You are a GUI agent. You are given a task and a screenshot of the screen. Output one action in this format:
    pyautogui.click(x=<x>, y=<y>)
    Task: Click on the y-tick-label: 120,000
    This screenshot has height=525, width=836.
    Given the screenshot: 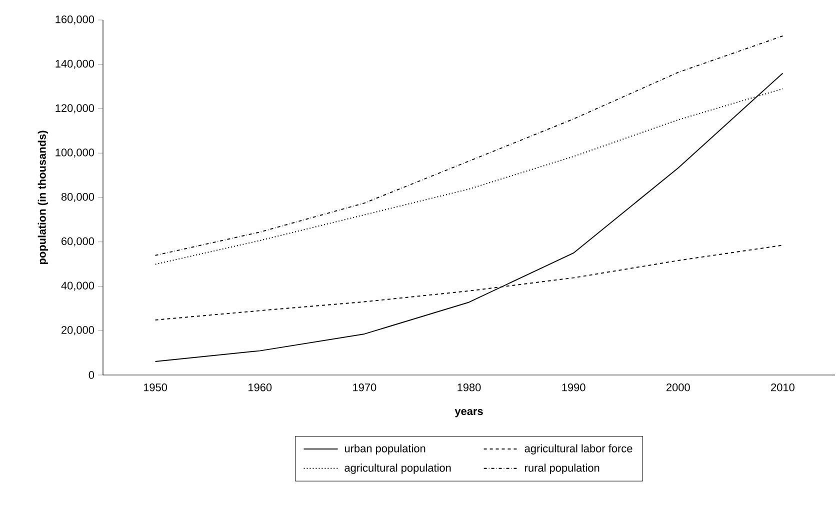 What is the action you would take?
    pyautogui.click(x=75, y=109)
    